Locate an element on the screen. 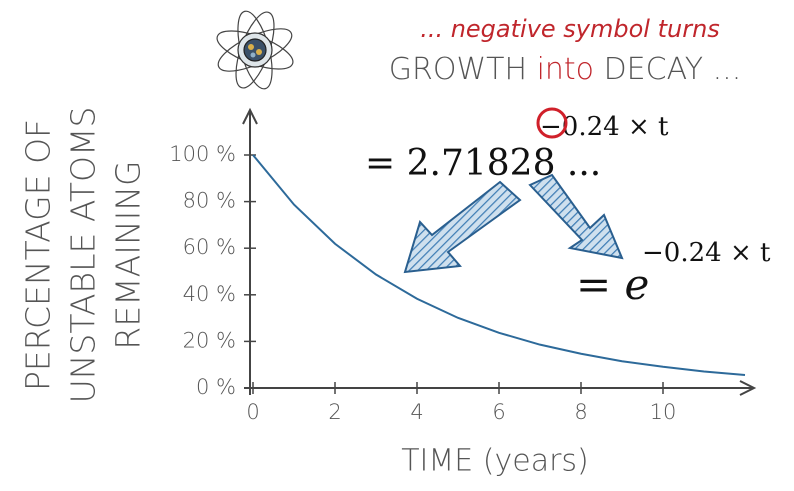 This screenshot has height=491, width=794. x-tick-label: 8 is located at coordinates (580, 412).